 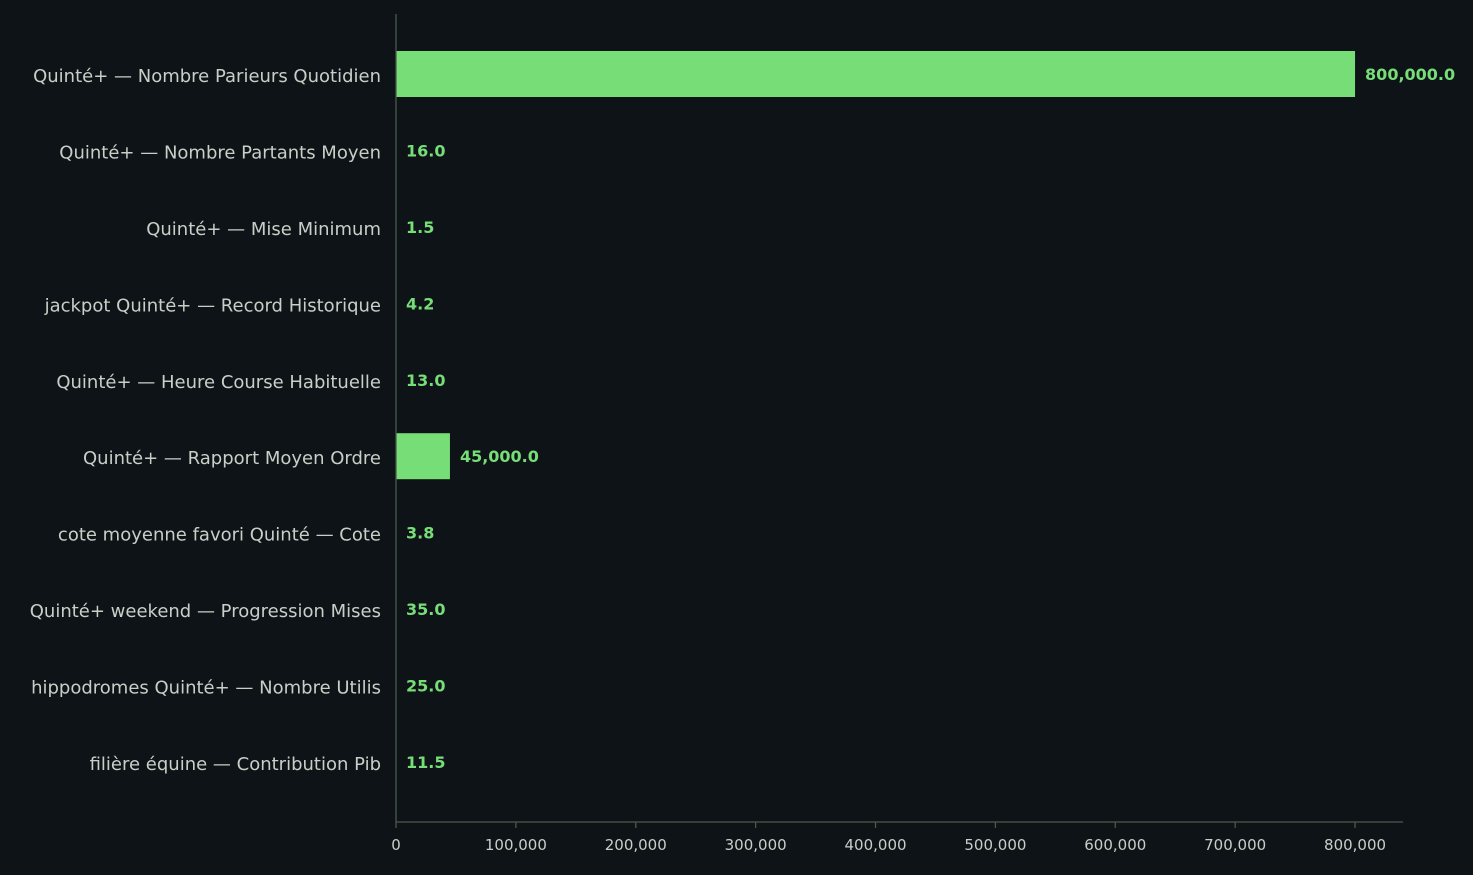 I want to click on x-tick-label: 0, so click(x=396, y=845).